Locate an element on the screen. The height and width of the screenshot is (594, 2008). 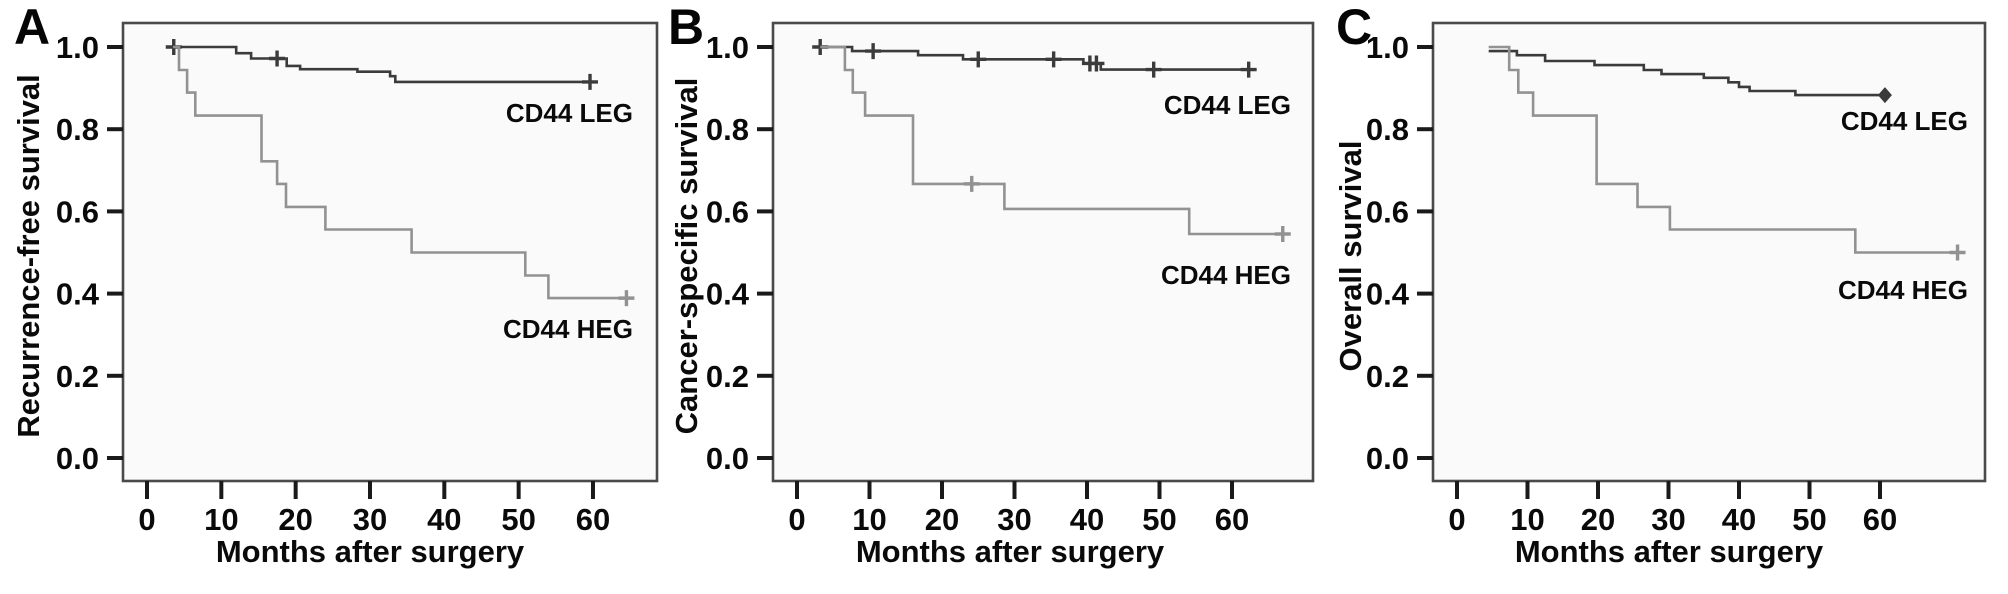
y-tick-label-a: 0.4 is located at coordinates (78, 294).